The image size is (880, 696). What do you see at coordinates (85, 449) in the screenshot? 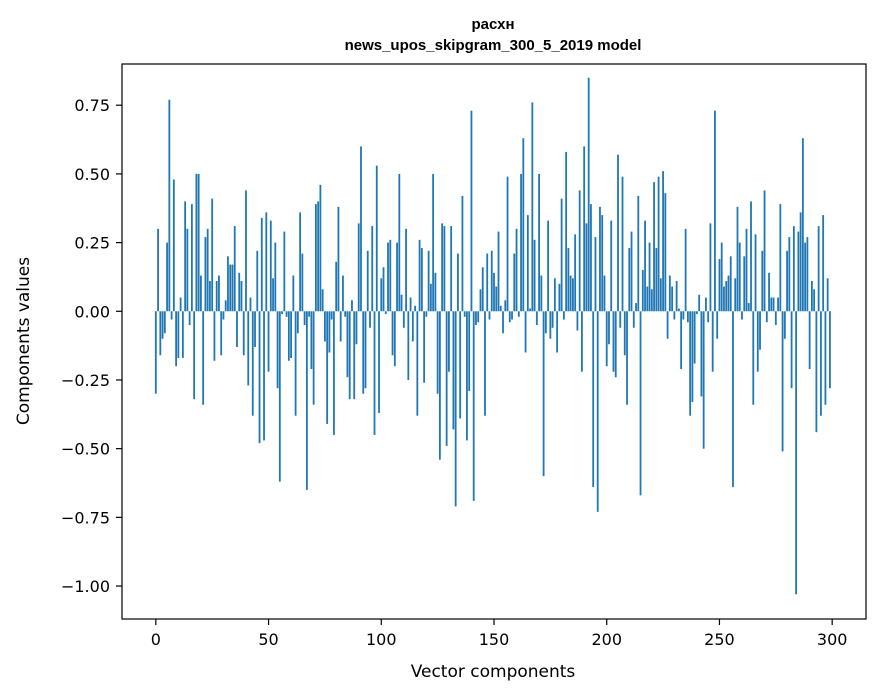
I see `y-tick-label: −0.50` at bounding box center [85, 449].